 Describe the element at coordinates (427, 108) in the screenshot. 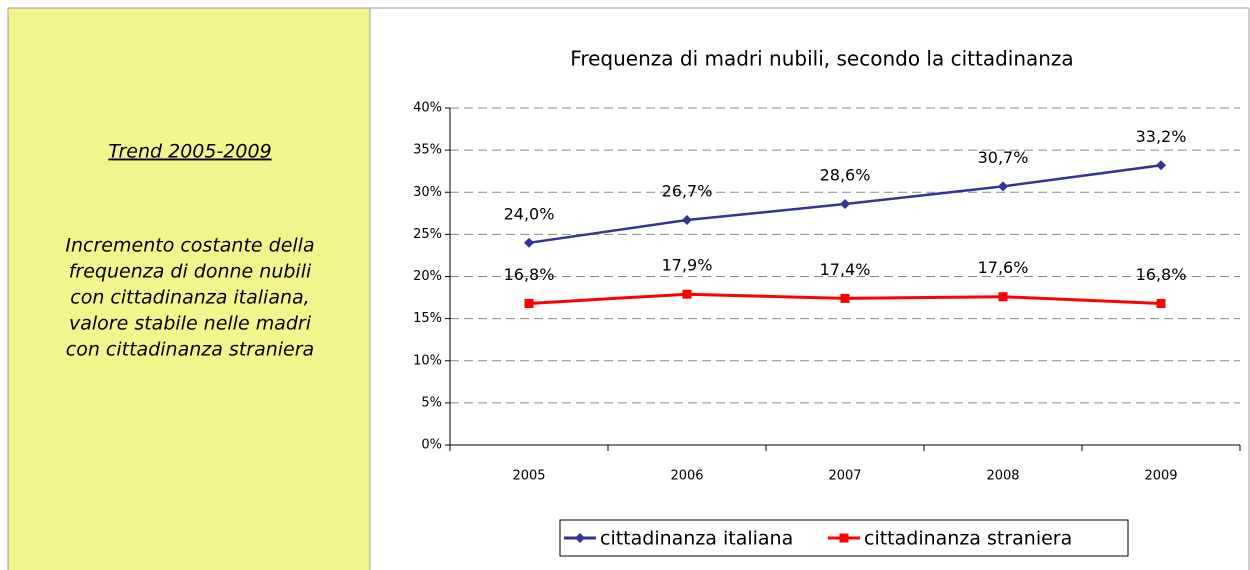

I see `y-tick-label: 40%` at that location.